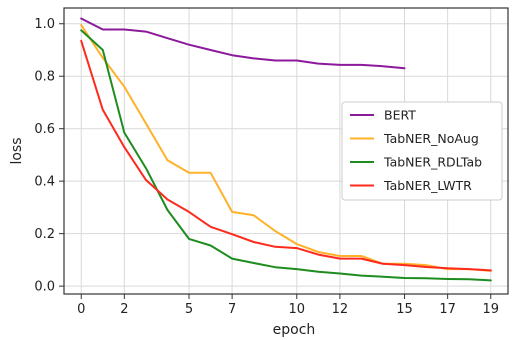 The height and width of the screenshot is (340, 516). I want to click on x-tick-label: 7, so click(232, 309).